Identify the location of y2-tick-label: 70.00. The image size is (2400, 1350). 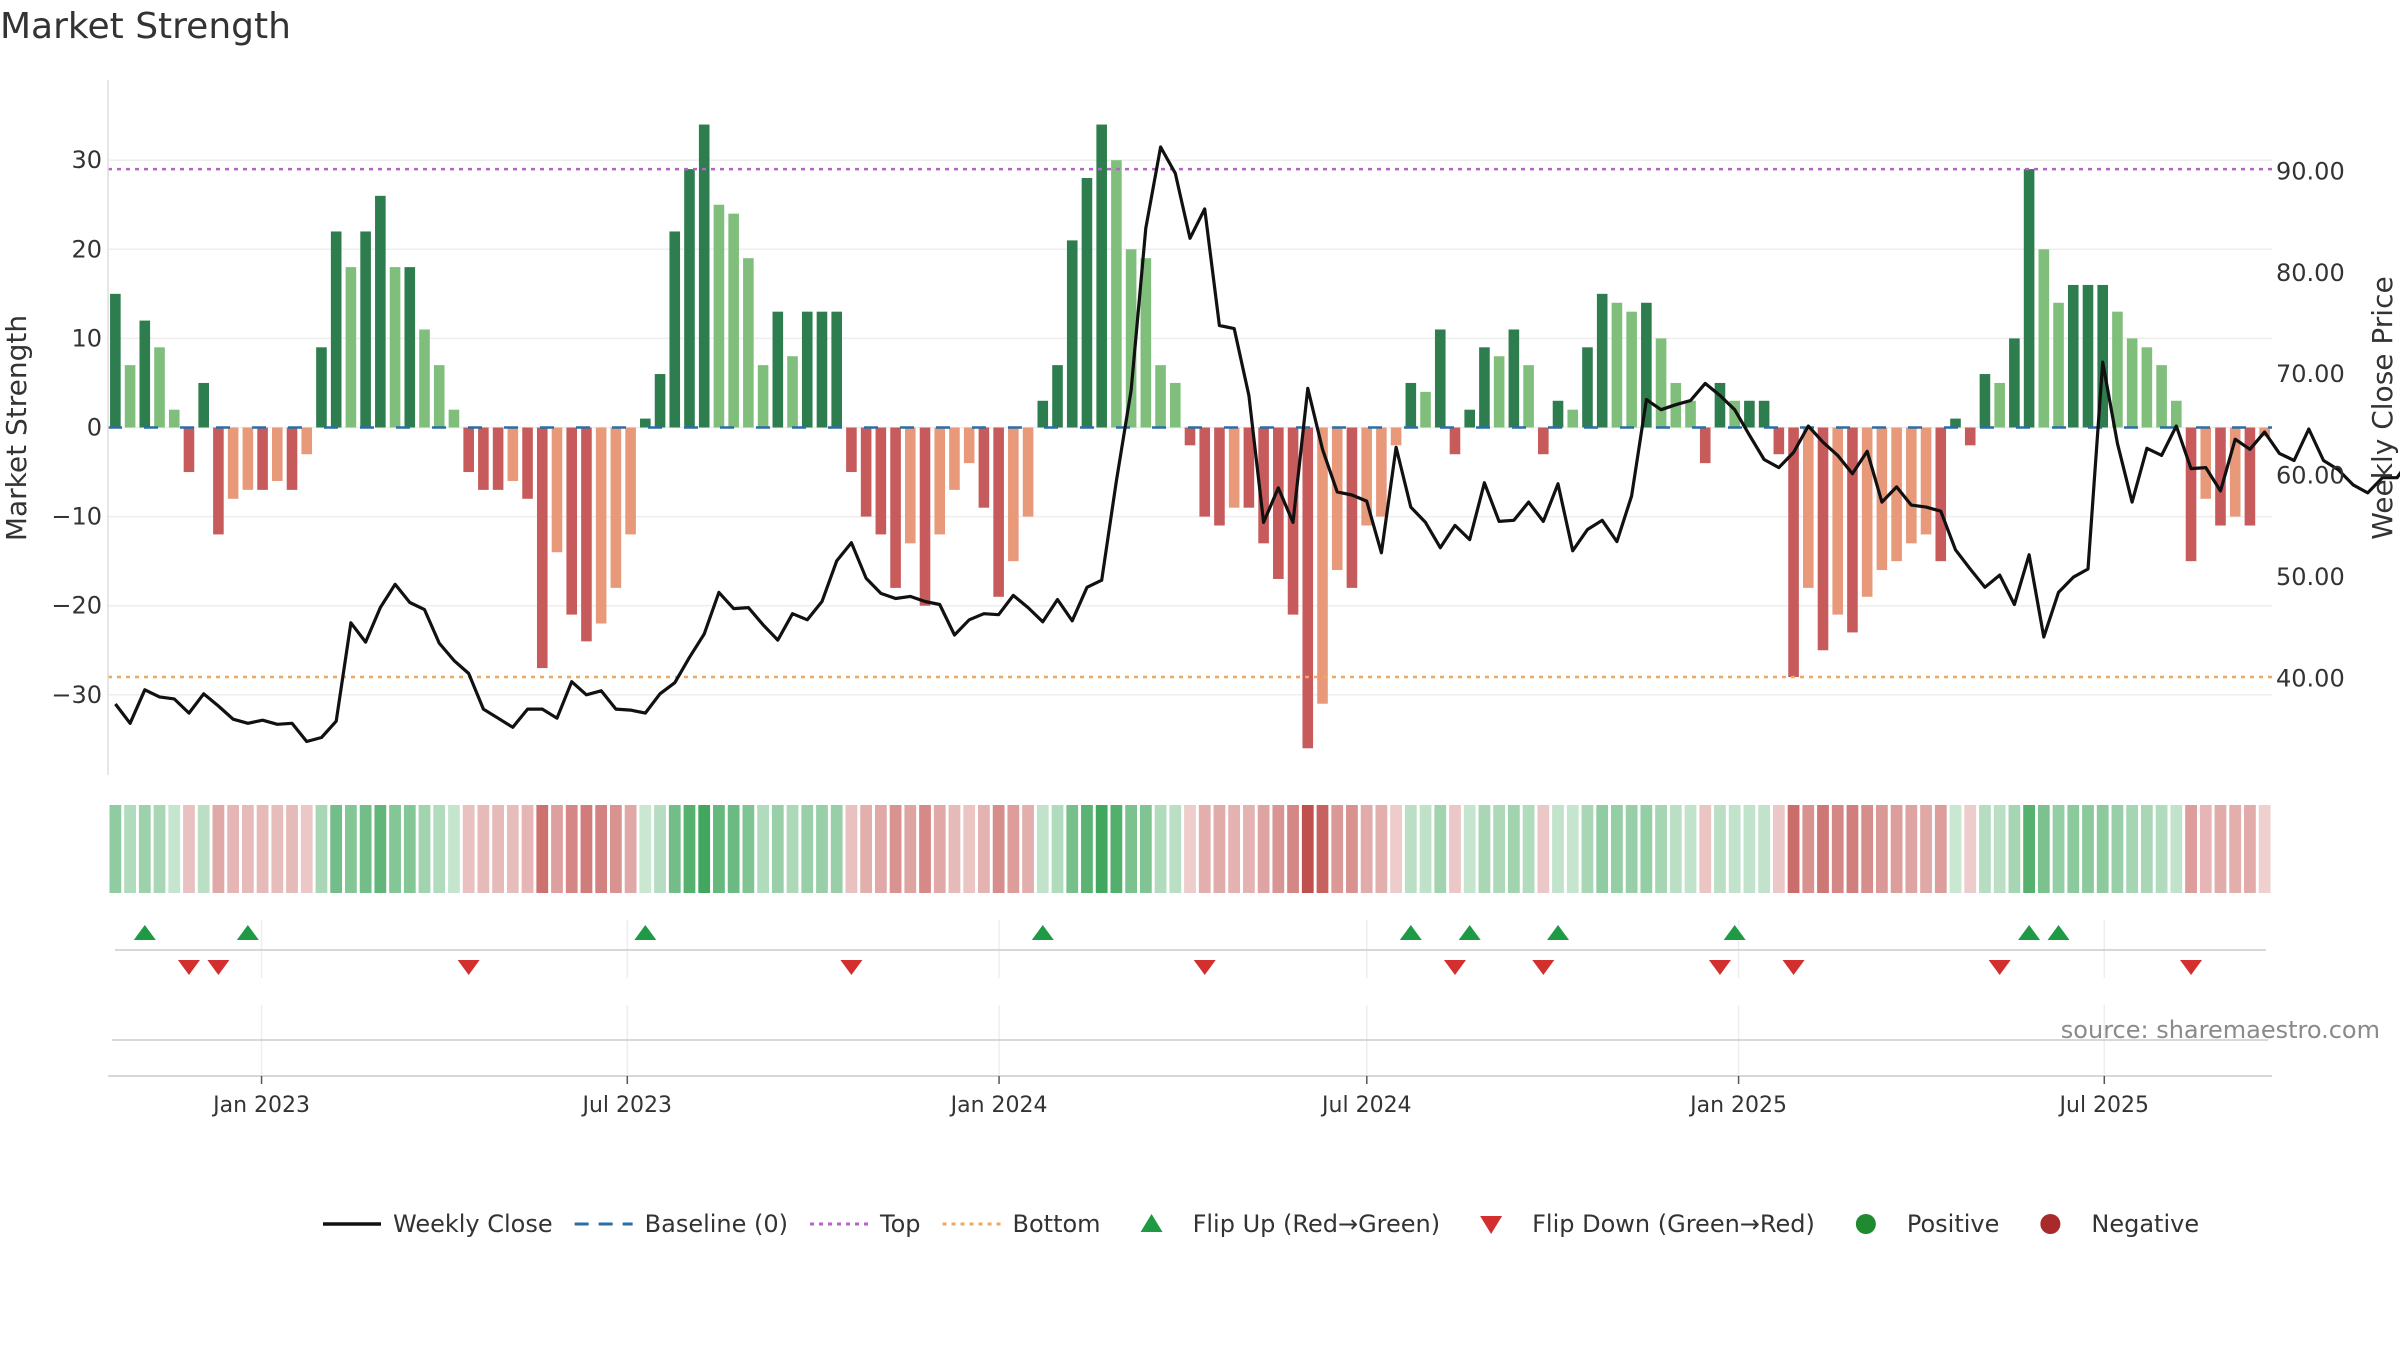
(2310, 374).